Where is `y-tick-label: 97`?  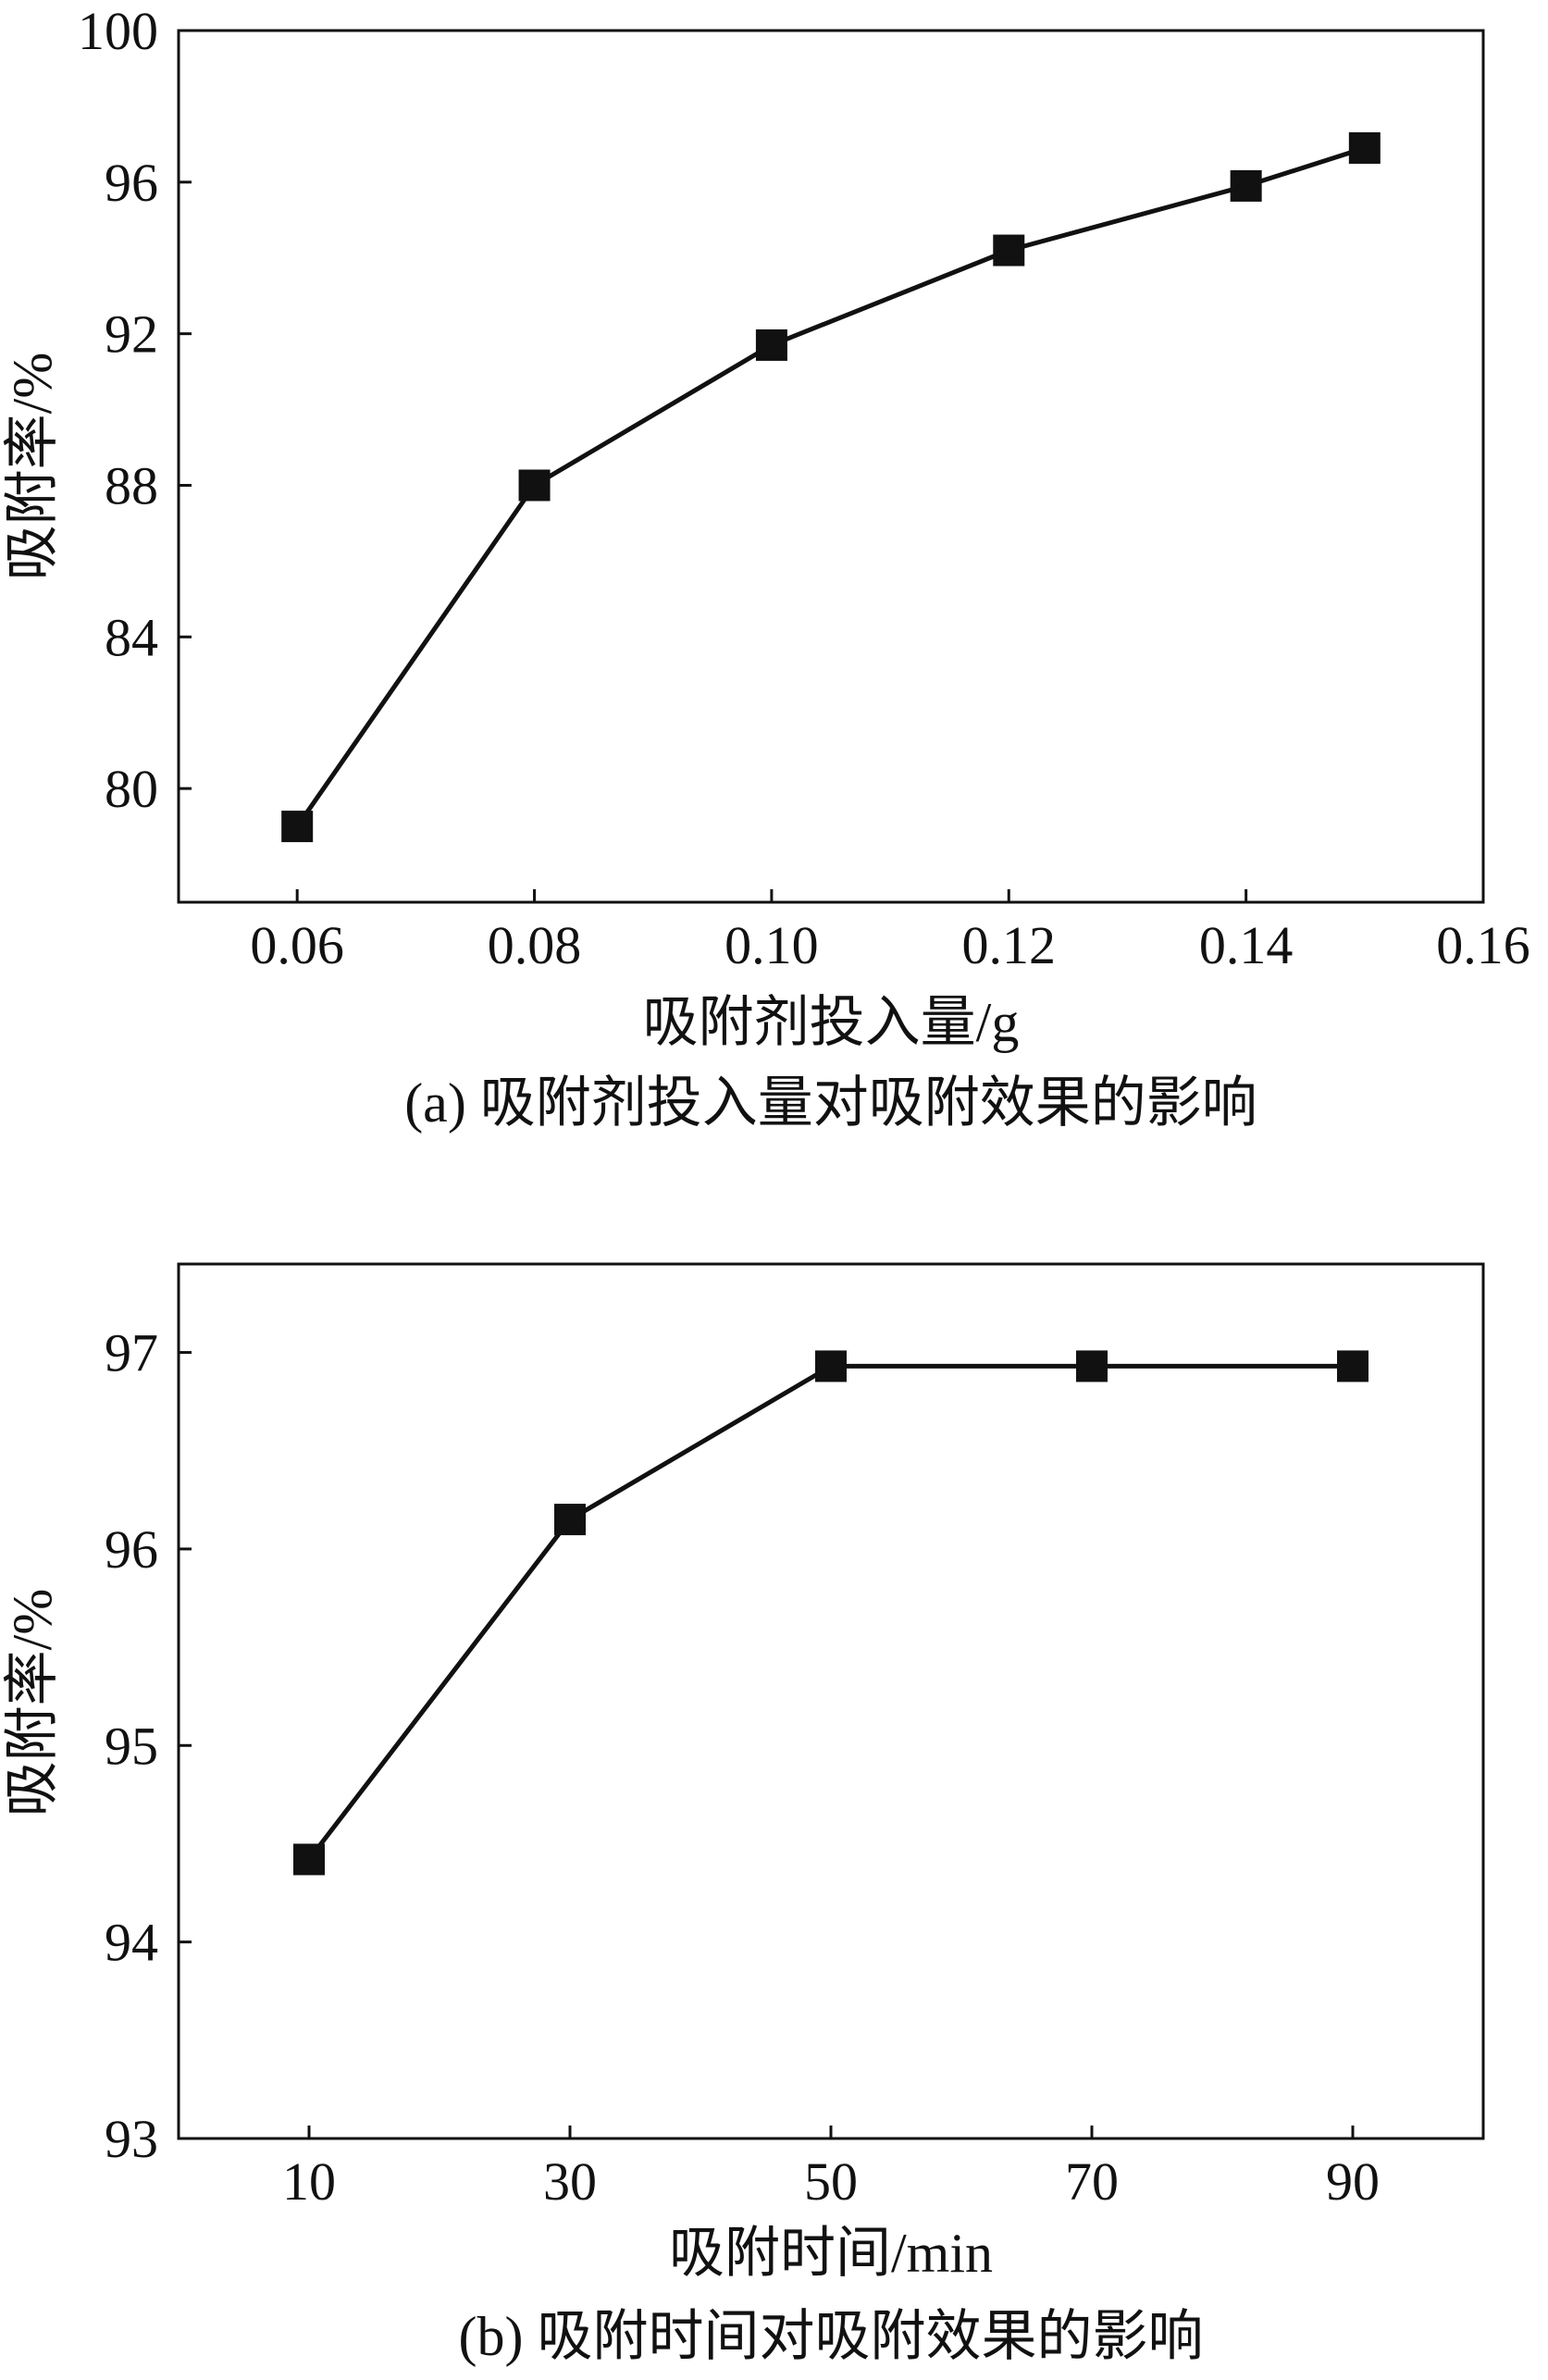
y-tick-label: 97 is located at coordinates (131, 1353).